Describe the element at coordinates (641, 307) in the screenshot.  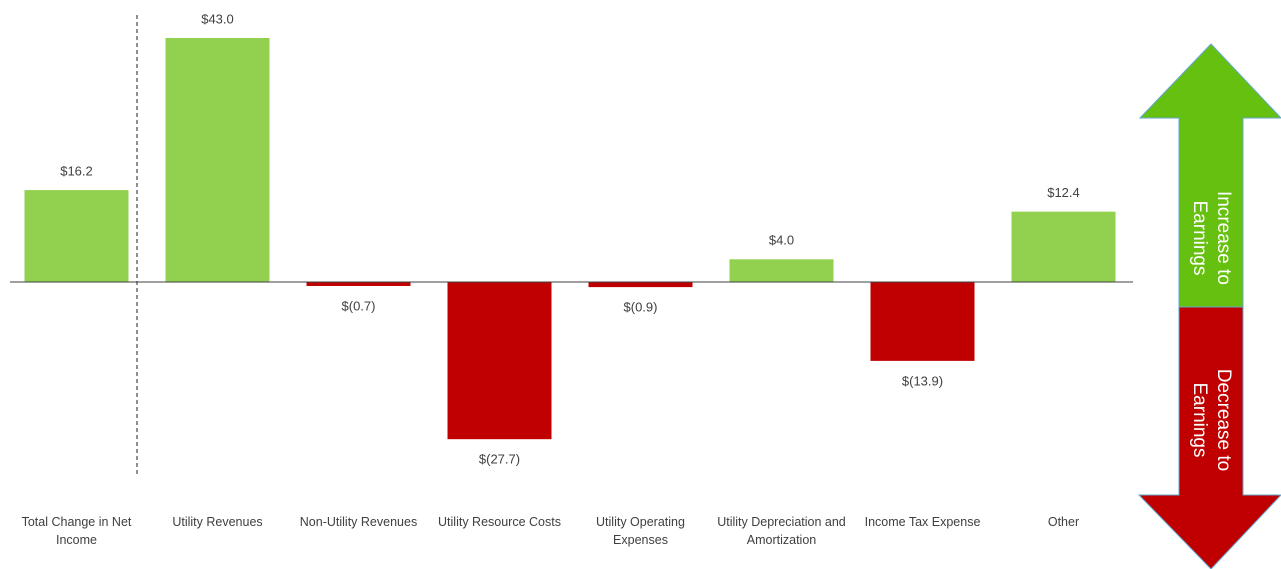
I see `value-label: $(0.9)` at that location.